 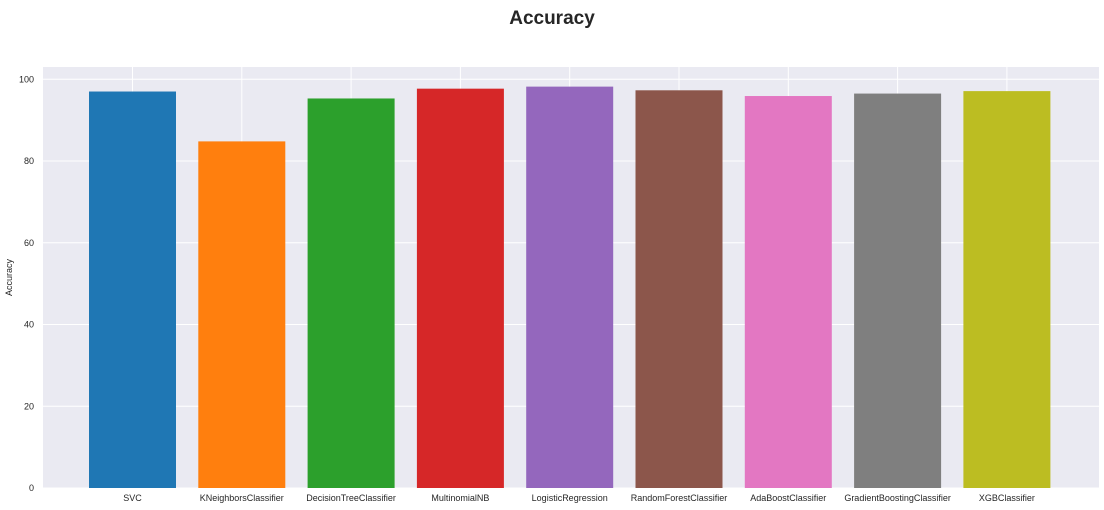 What do you see at coordinates (679, 289) in the screenshot?
I see `bar-randomforestclassifier` at bounding box center [679, 289].